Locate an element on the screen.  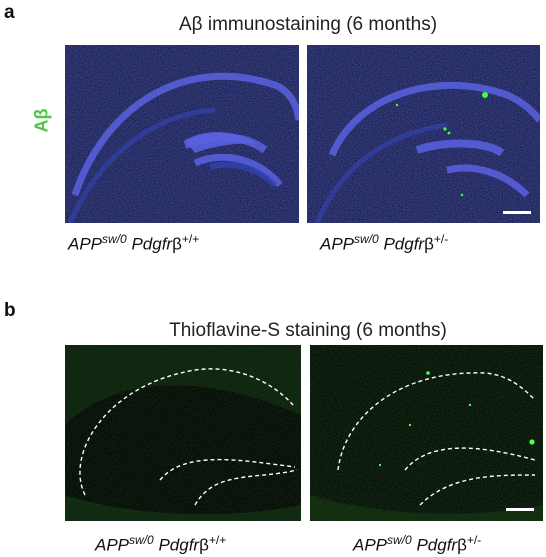
scale-bar-a is located at coordinates (517, 212).